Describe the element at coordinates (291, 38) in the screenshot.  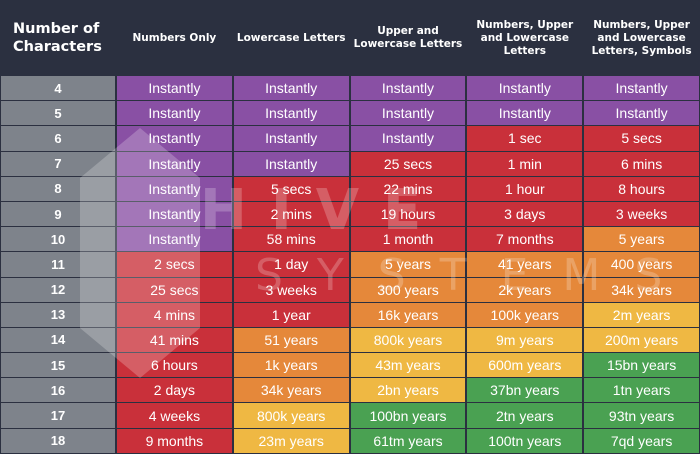
I see `header-lowercase: Lowercase Letters` at that location.